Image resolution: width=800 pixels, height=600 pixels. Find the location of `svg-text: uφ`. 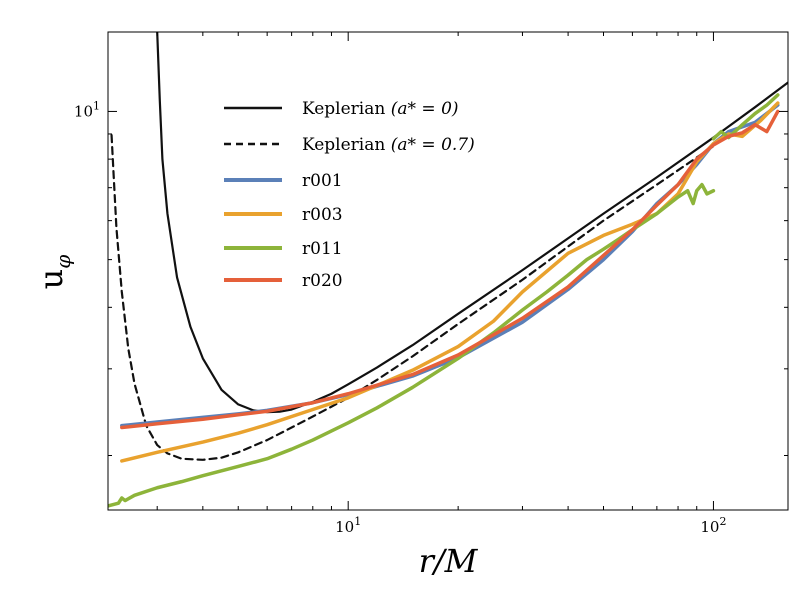

svg-text: uφ is located at coordinates (53, 272).